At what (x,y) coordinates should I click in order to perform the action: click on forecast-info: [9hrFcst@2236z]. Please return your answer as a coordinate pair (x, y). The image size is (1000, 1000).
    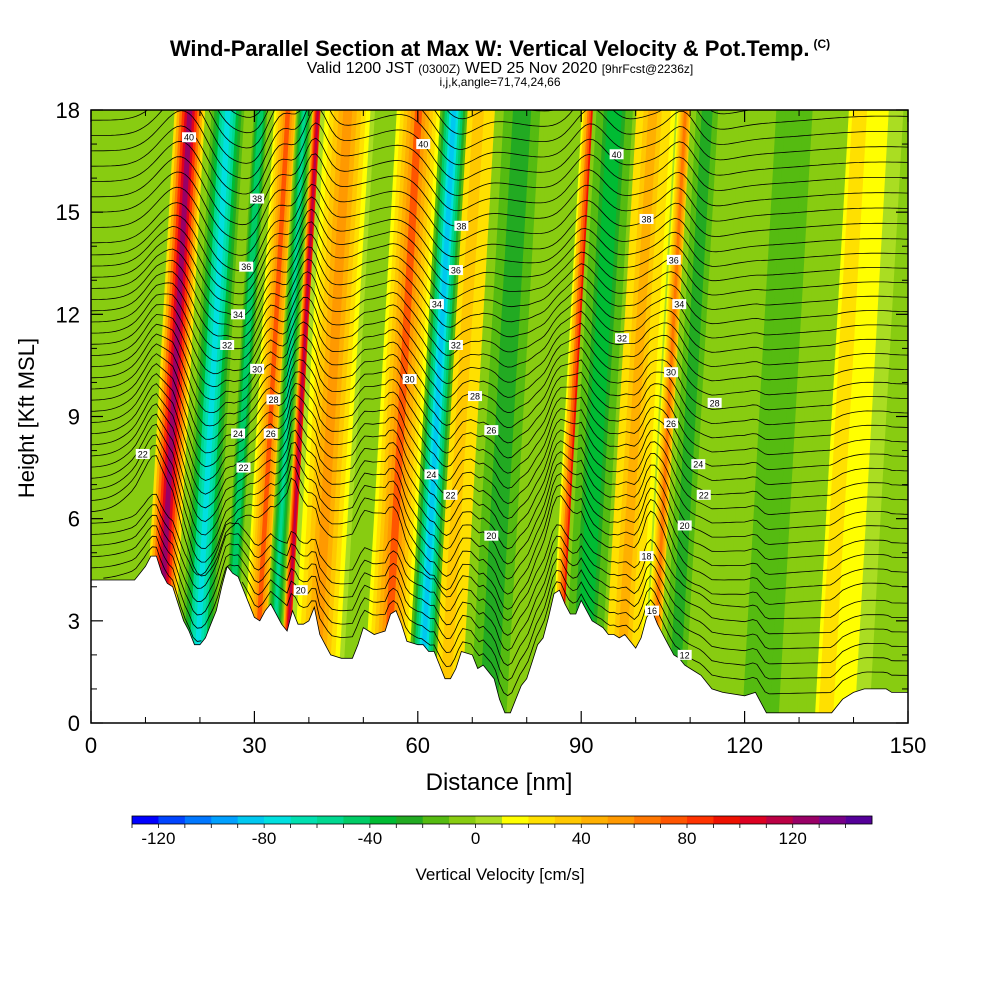
    Looking at the image, I should click on (647, 69).